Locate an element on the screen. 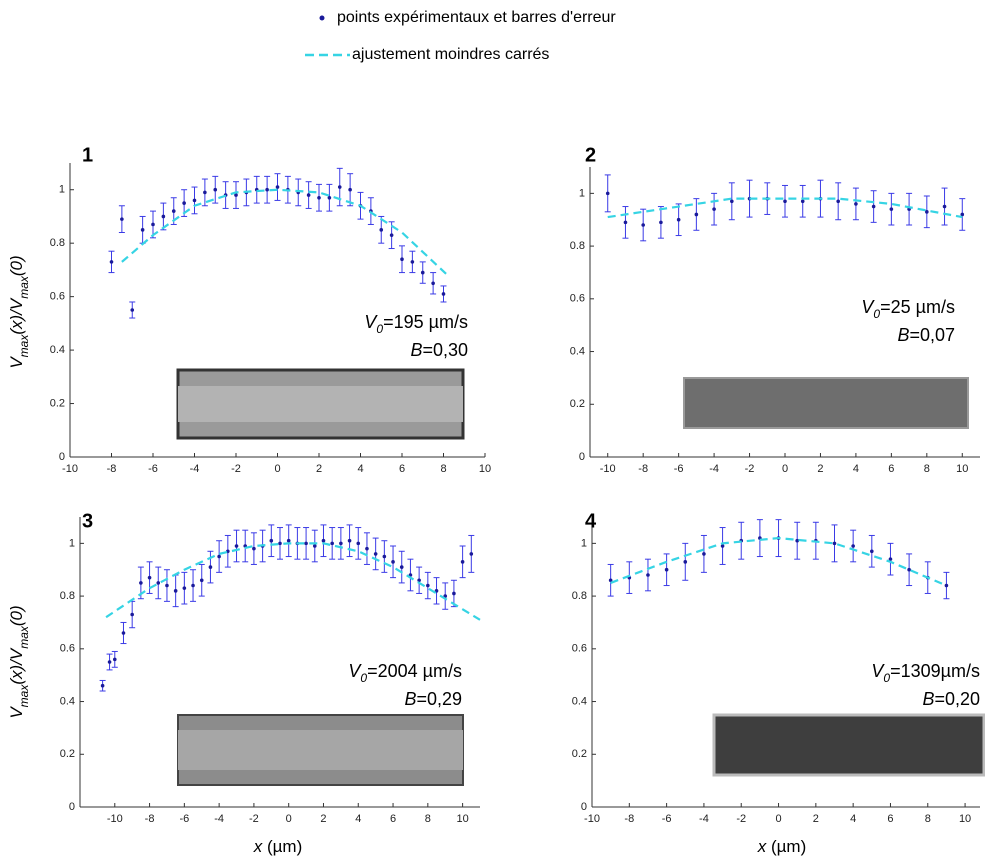 Image resolution: width=985 pixels, height=863 pixels. x-tick-label: 6 is located at coordinates (890, 819).